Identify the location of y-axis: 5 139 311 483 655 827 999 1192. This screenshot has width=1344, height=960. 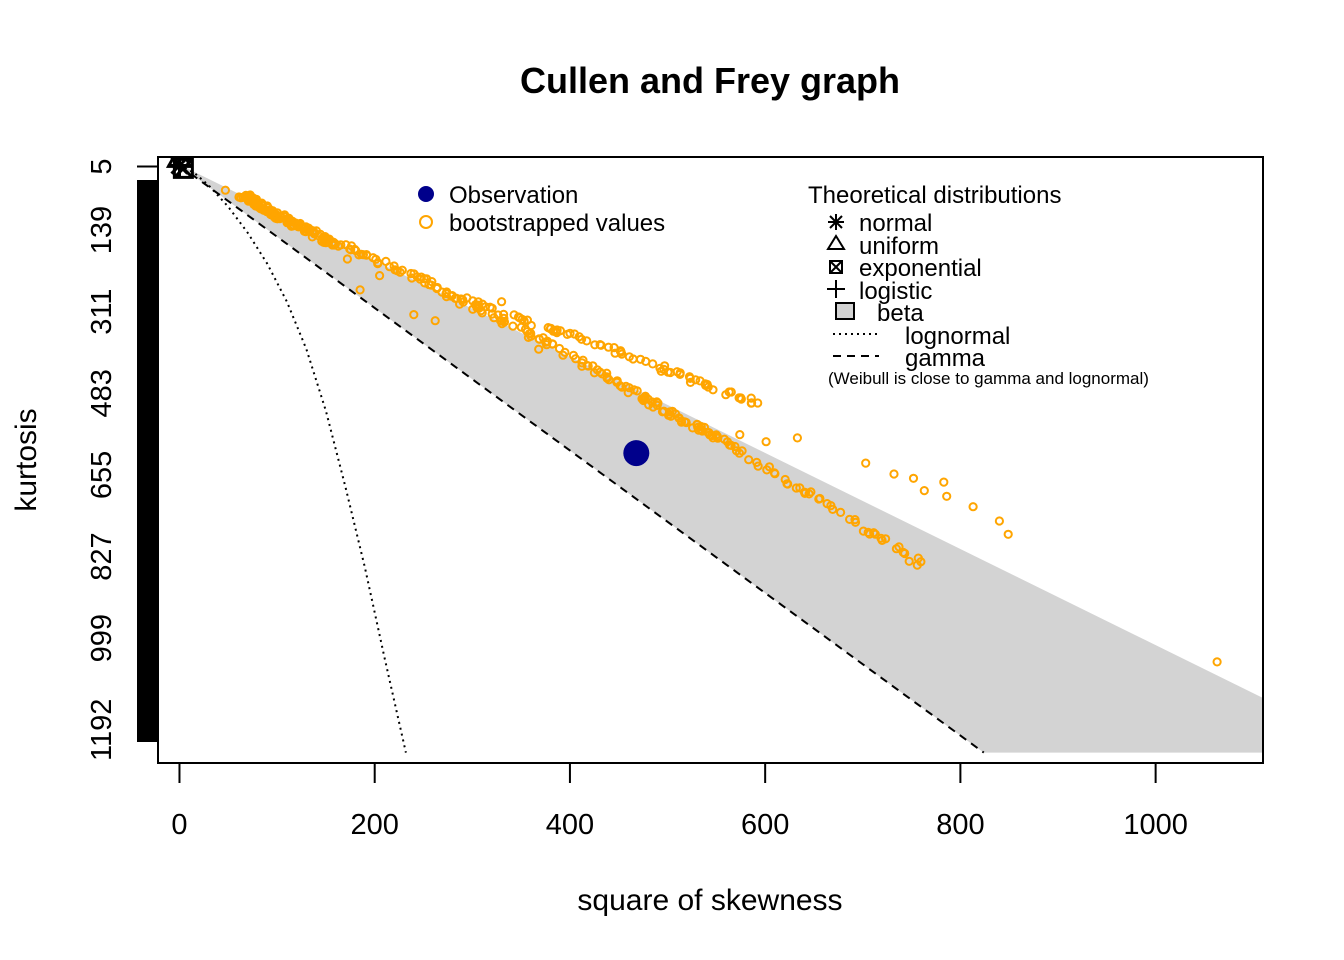
(122, 459).